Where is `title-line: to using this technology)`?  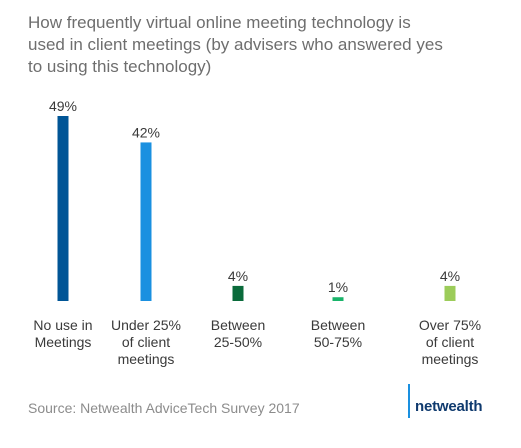 title-line: to using this technology) is located at coordinates (120, 66).